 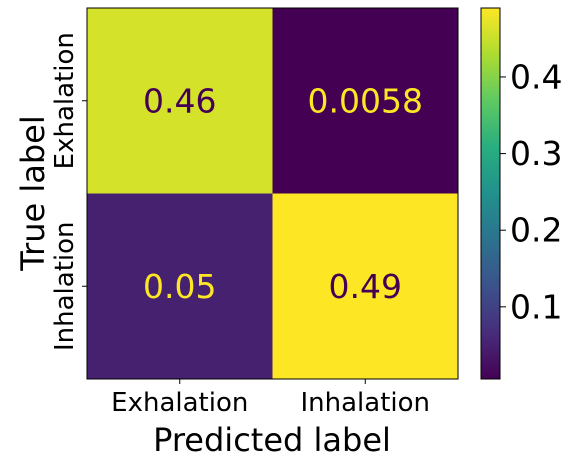 I want to click on colorbar-tick-label: 0.3, so click(x=536, y=153).